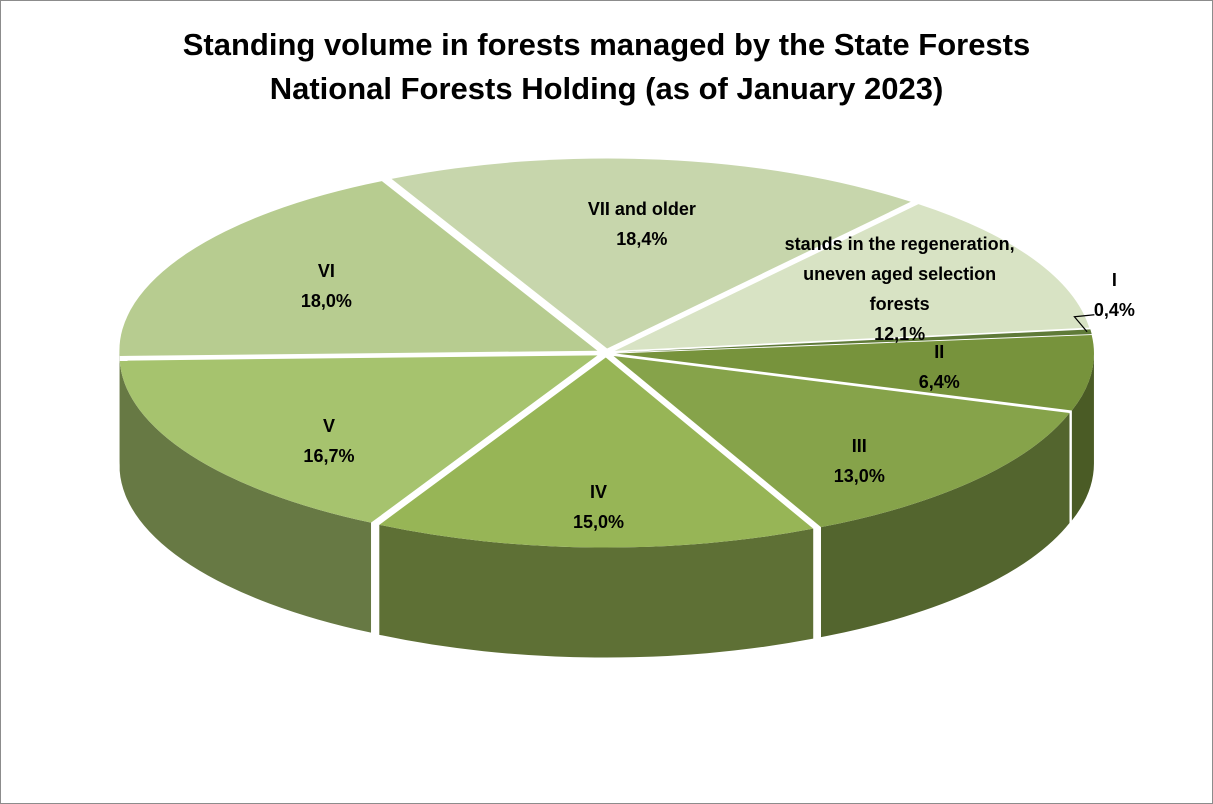  What do you see at coordinates (939, 351) in the screenshot?
I see `label-category: II` at bounding box center [939, 351].